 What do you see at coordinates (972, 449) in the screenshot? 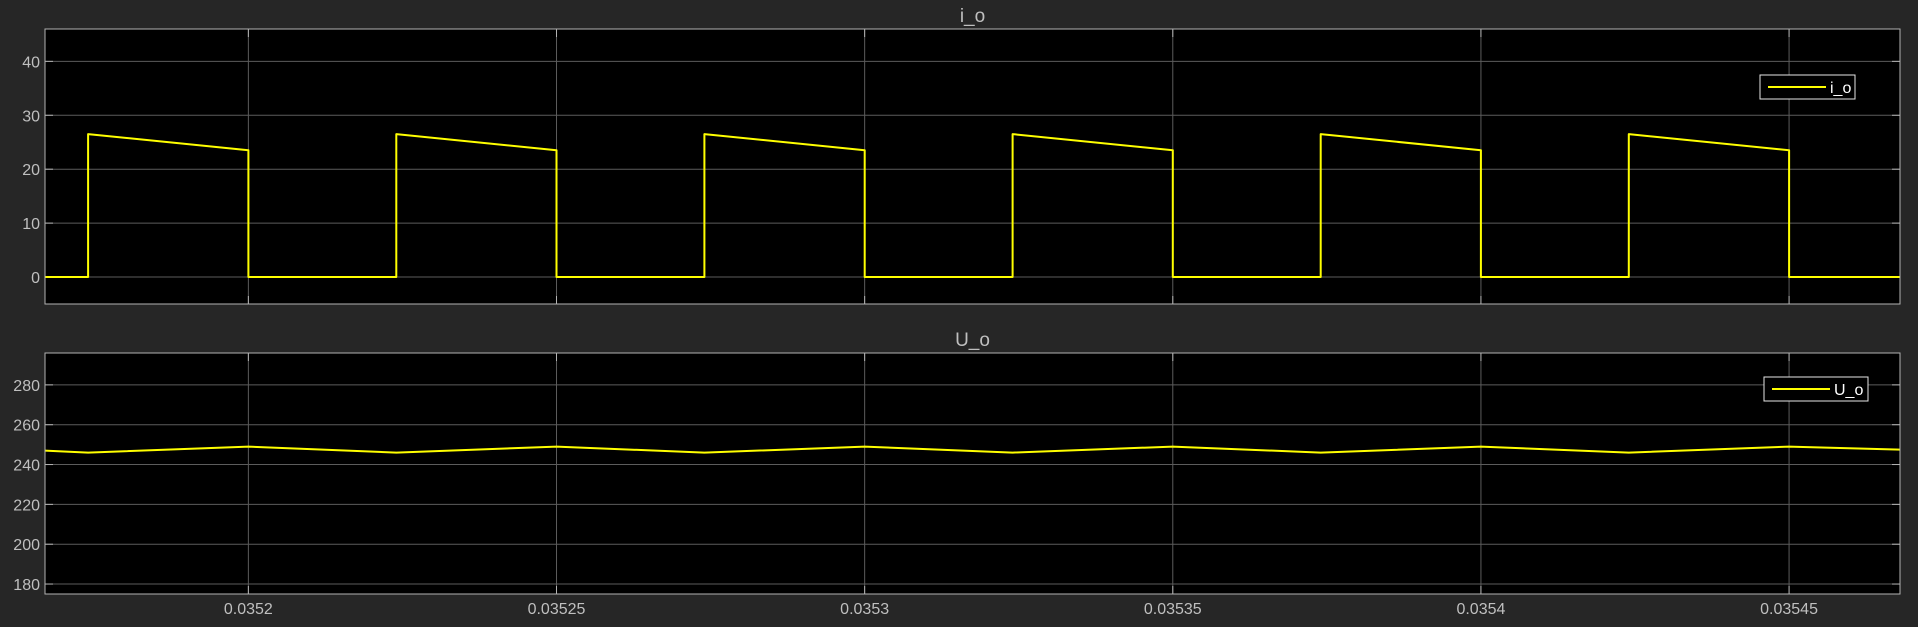
I see `series-line-U_o` at bounding box center [972, 449].